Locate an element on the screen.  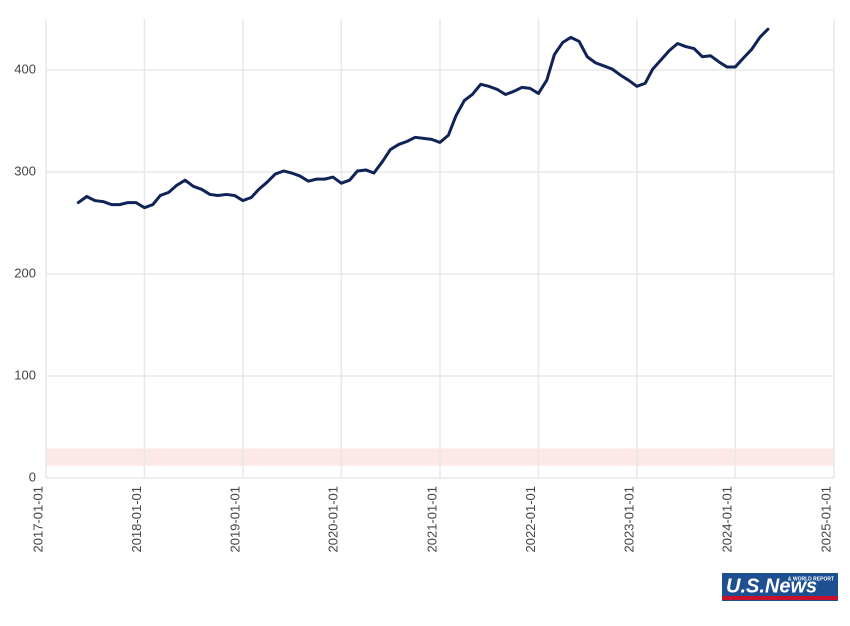
x-tick-label: 2024-01-01 is located at coordinates (727, 519).